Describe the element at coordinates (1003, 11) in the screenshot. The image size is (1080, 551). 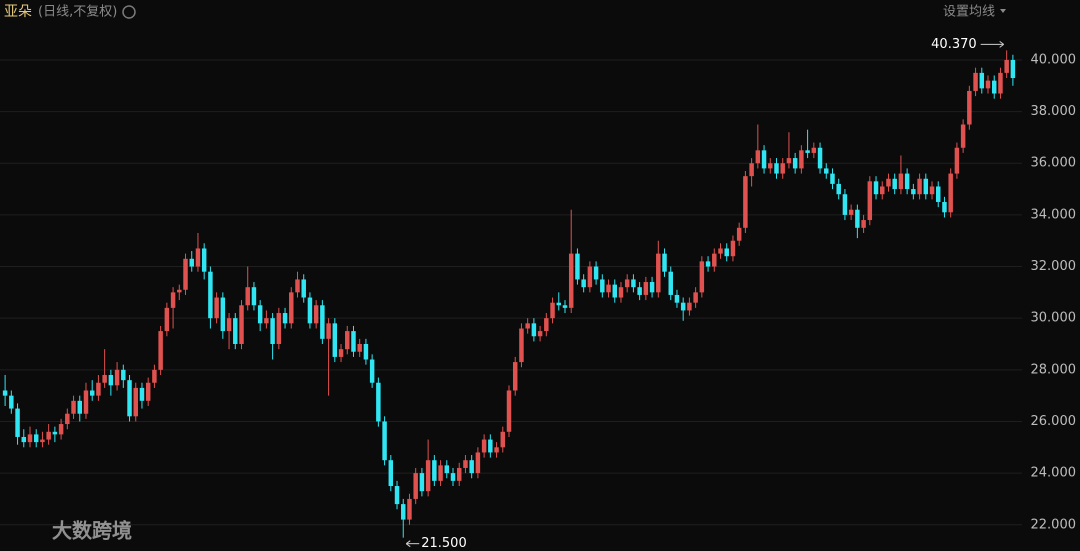
I see `dropdown-arrow` at that location.